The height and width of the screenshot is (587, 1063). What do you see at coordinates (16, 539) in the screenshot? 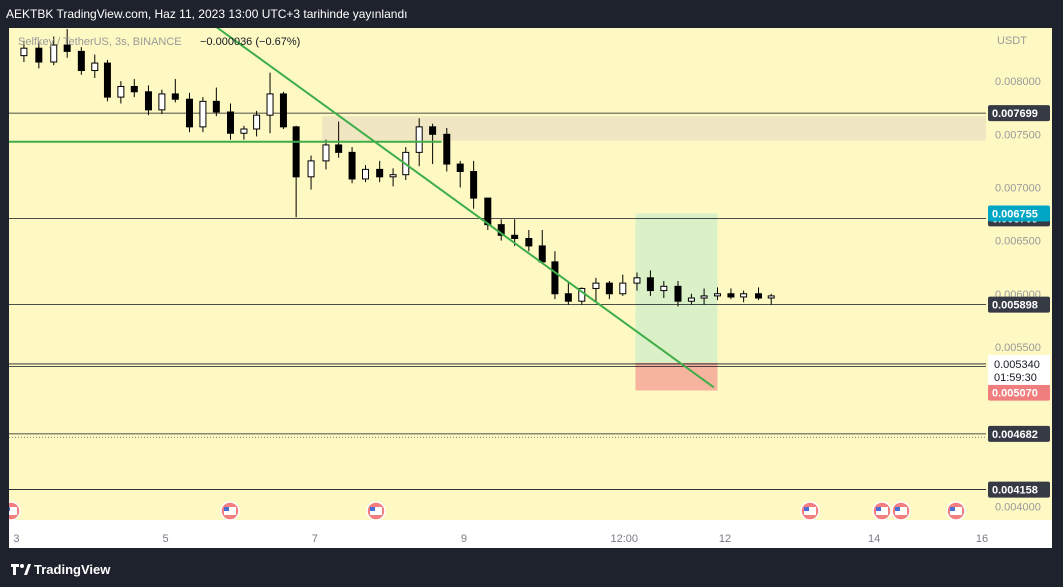
I see `x-tick-label: 3` at bounding box center [16, 539].